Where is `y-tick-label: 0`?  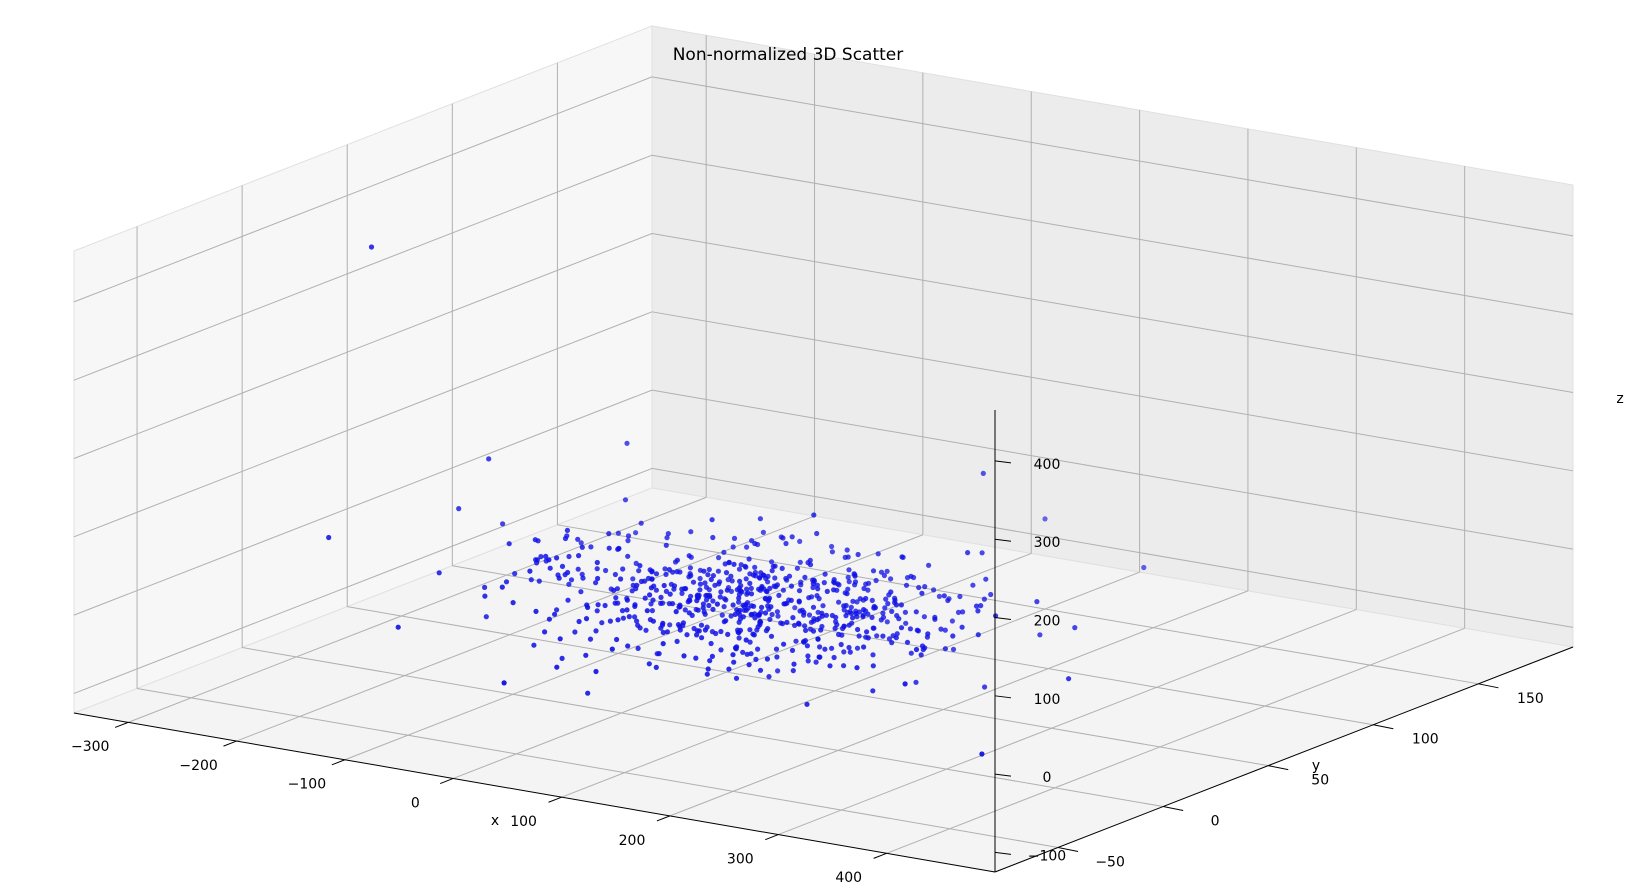 y-tick-label: 0 is located at coordinates (1215, 822).